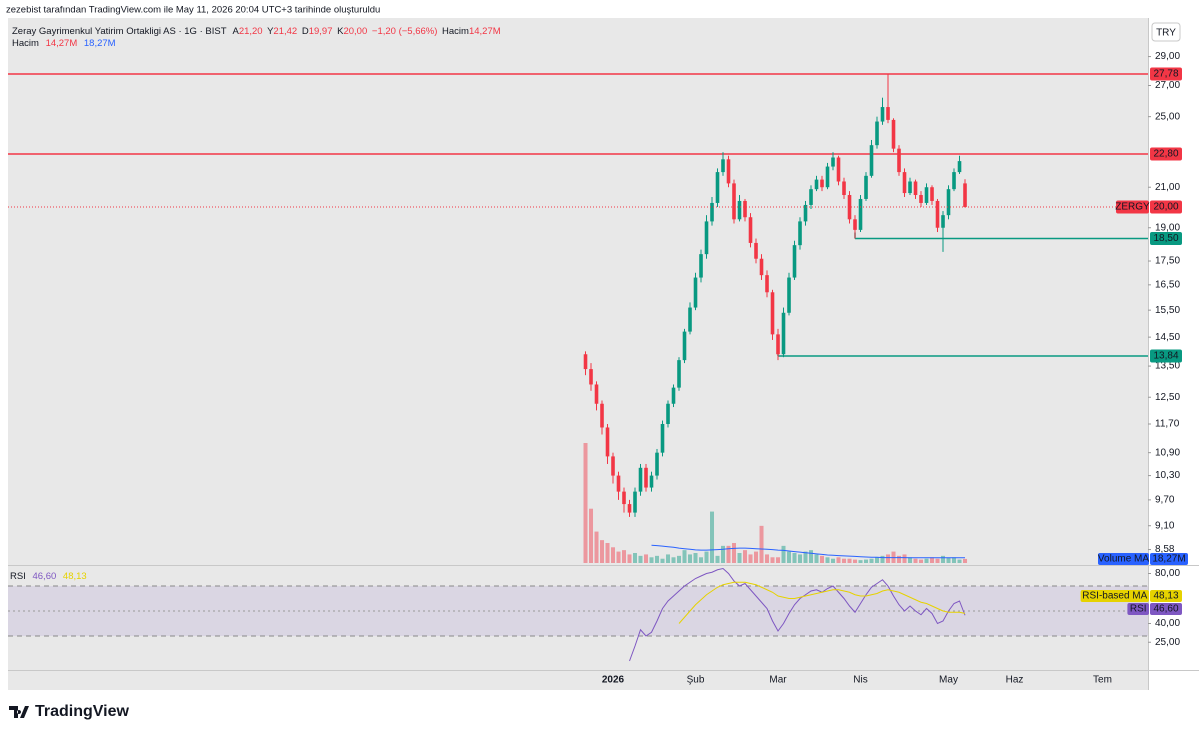 Image resolution: width=1199 pixels, height=734 pixels. Describe the element at coordinates (1165, 596) in the screenshot. I see `series-value: 48,13` at that location.